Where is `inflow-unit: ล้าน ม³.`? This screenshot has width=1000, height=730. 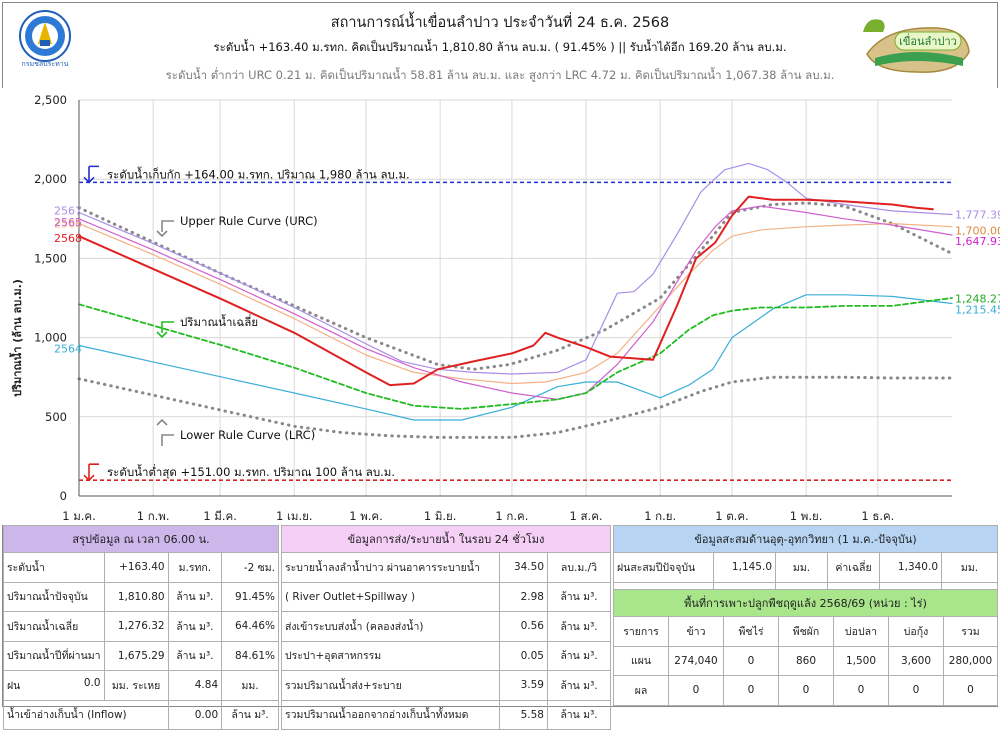 inflow-unit: ล้าน ม³. is located at coordinates (250, 714).